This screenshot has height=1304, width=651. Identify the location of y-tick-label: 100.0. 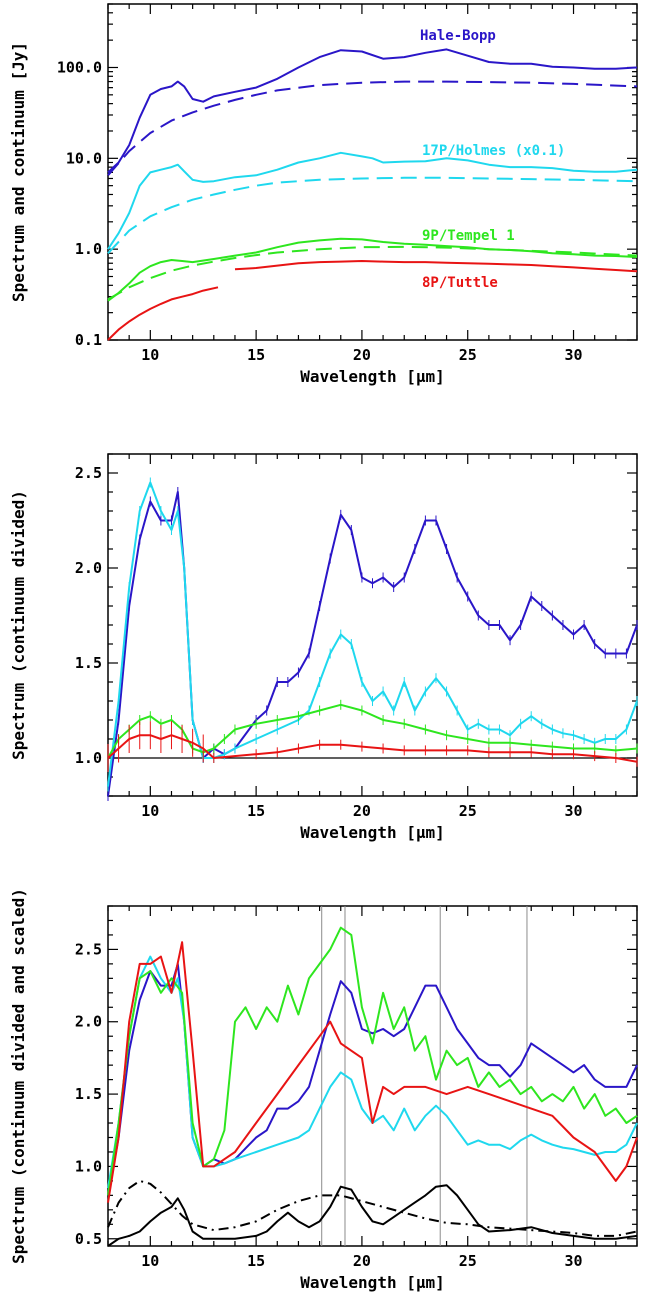
(79, 67).